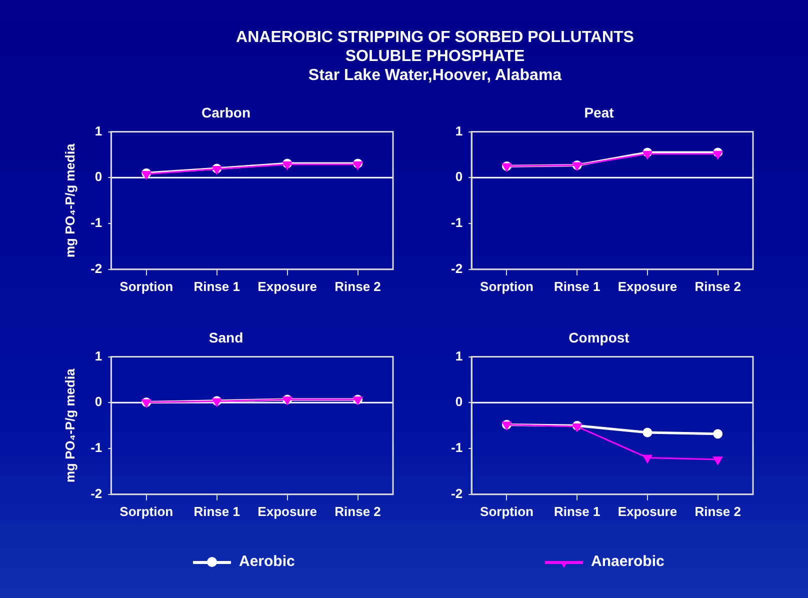 The width and height of the screenshot is (808, 598). I want to click on legend-label: Anaerobic, so click(627, 561).